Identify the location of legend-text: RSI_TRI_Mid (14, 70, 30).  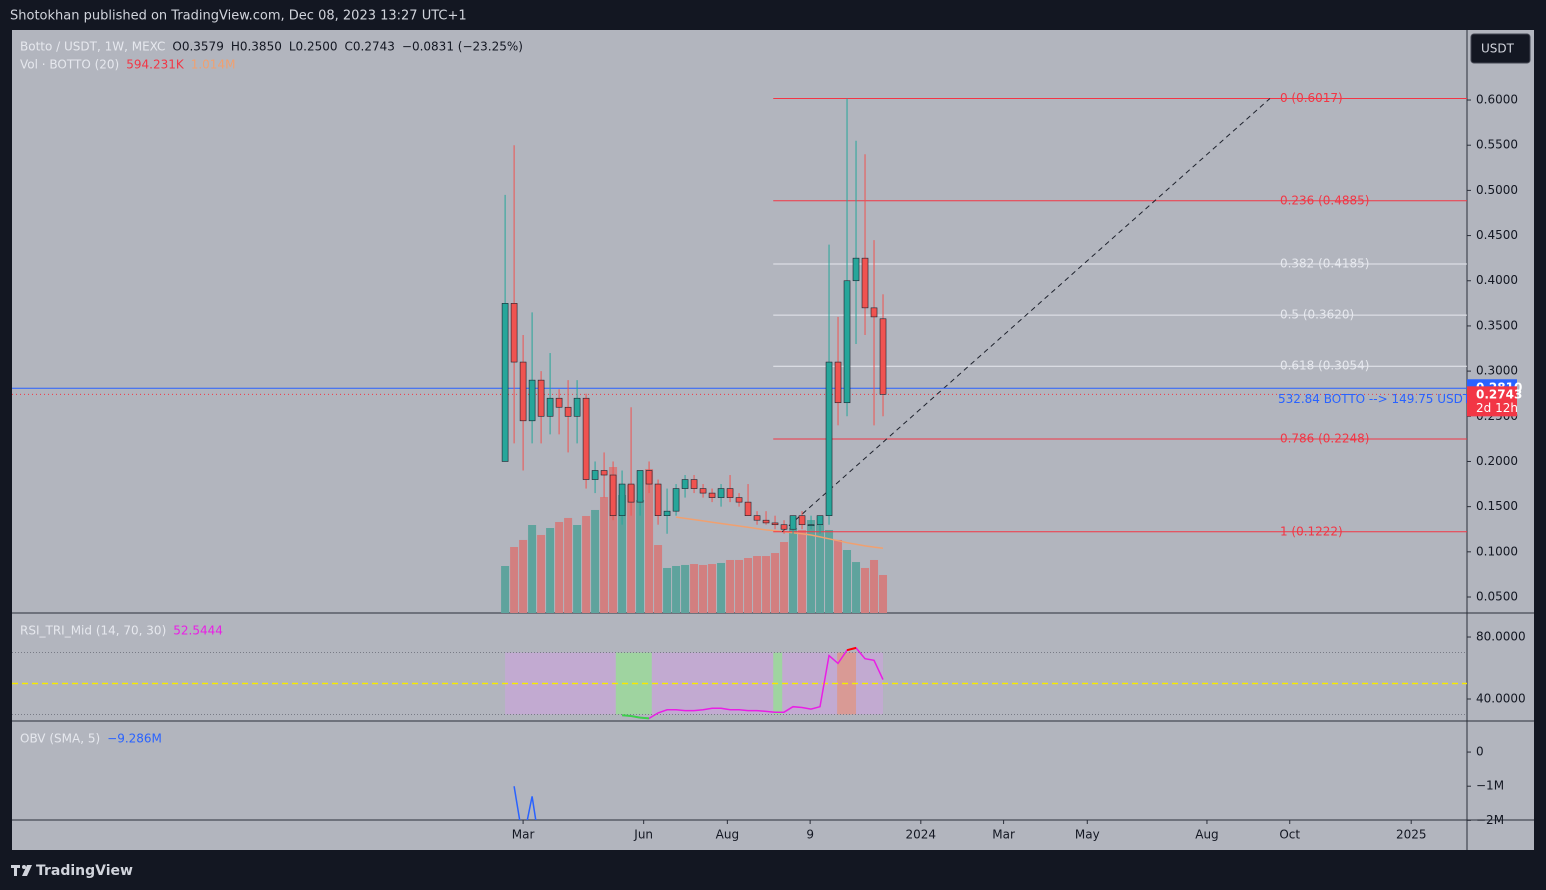
(93, 631).